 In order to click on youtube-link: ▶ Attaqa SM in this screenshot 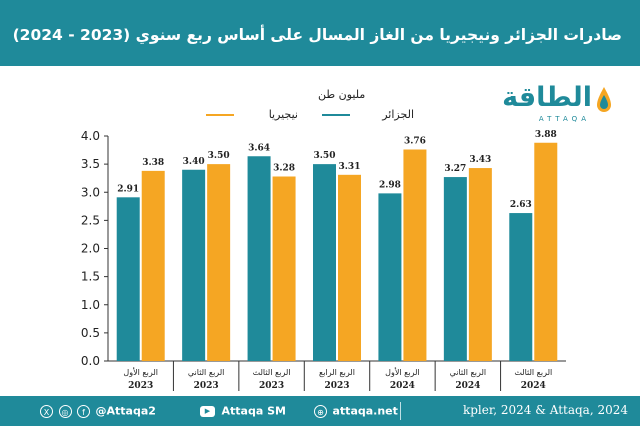, I will do `click(243, 411)`.